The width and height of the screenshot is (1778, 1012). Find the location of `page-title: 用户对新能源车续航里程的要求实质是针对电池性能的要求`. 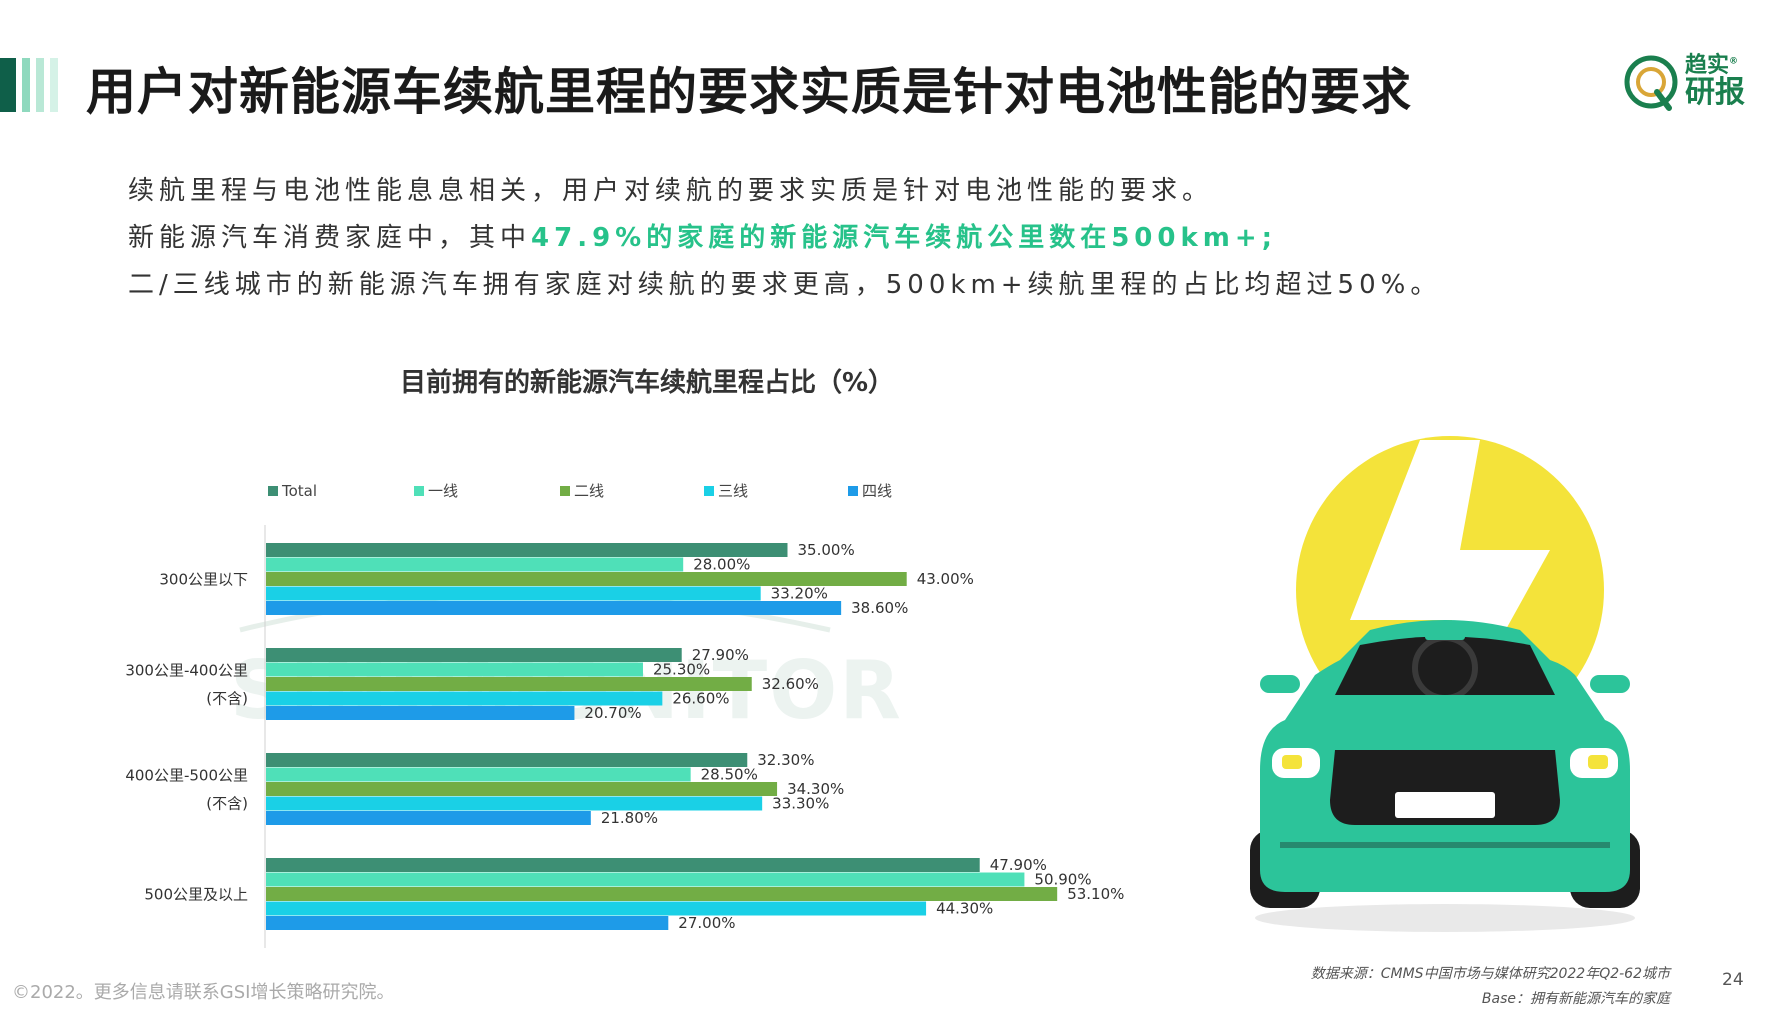

page-title: 用户对新能源车续航里程的要求实质是针对电池性能的要求 is located at coordinates (749, 92).